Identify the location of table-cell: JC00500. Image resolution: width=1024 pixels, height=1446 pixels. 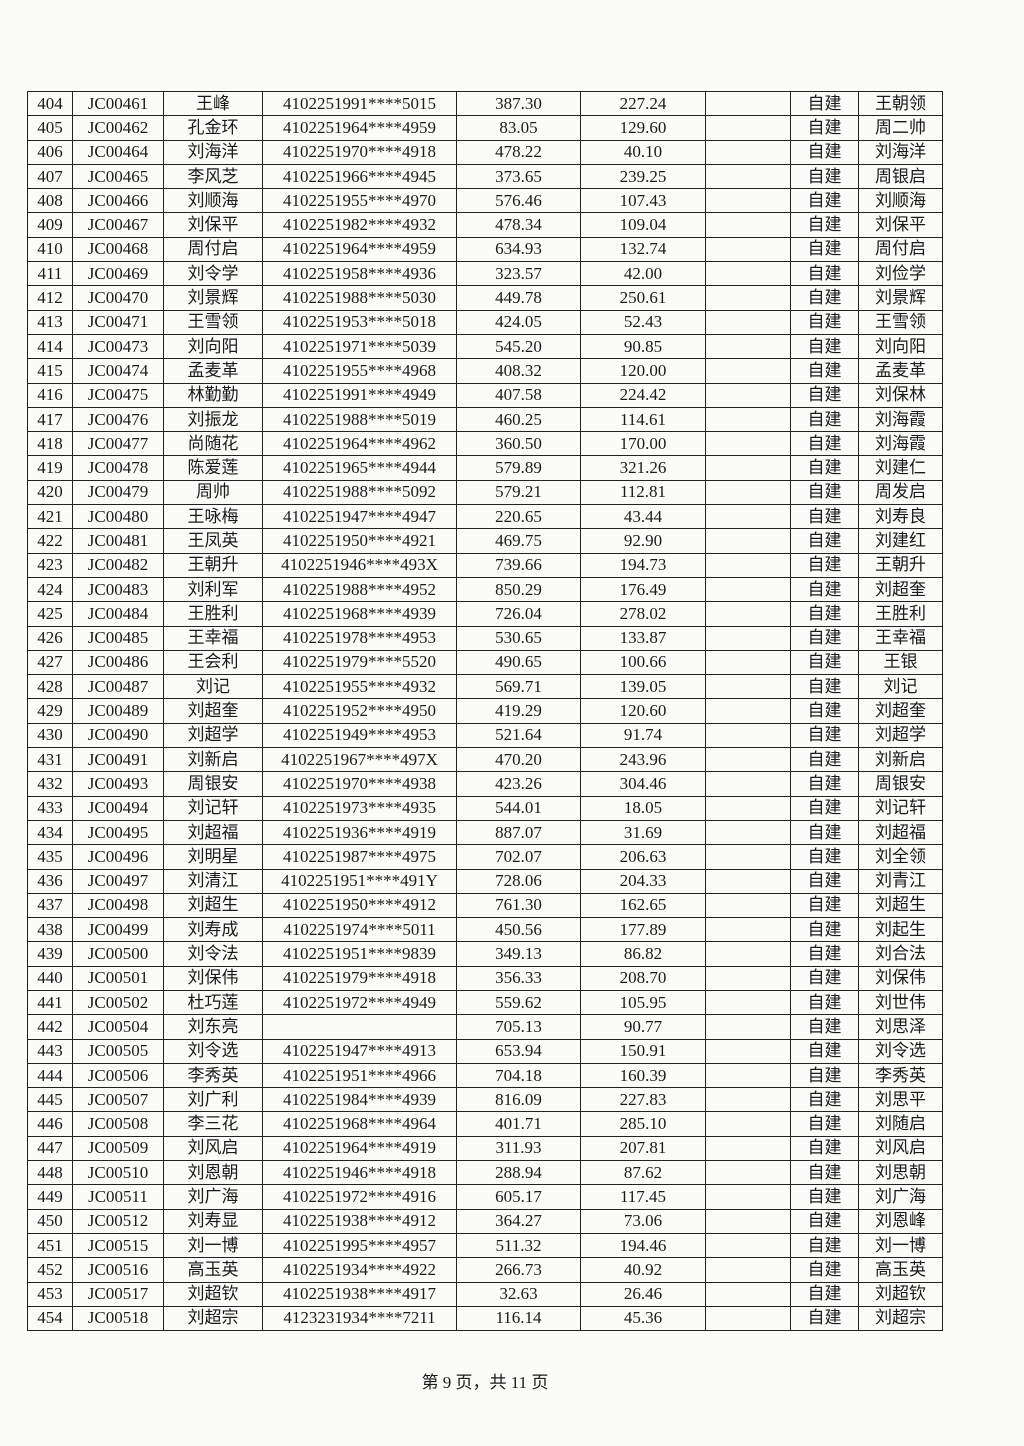
(118, 954).